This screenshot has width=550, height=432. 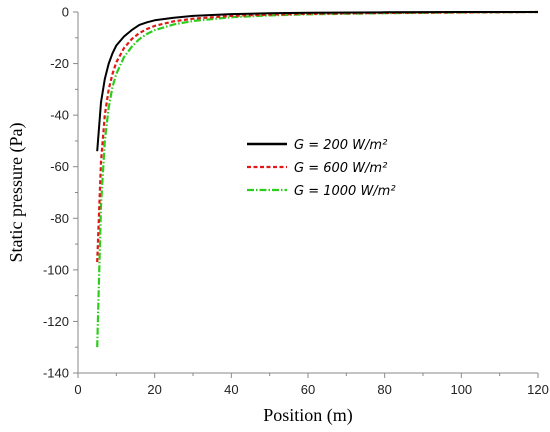 I want to click on y-tick-label: -100, so click(x=56, y=269).